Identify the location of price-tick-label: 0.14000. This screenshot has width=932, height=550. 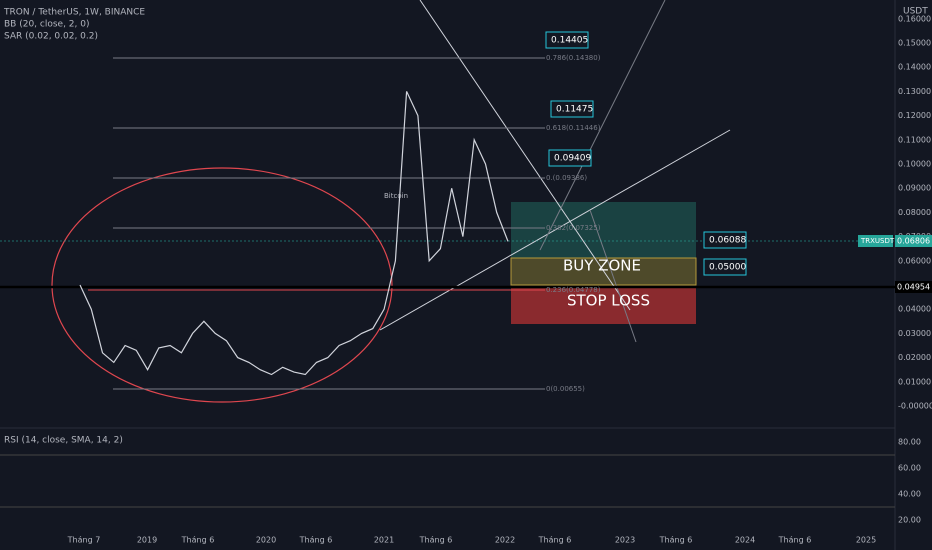
(914, 67).